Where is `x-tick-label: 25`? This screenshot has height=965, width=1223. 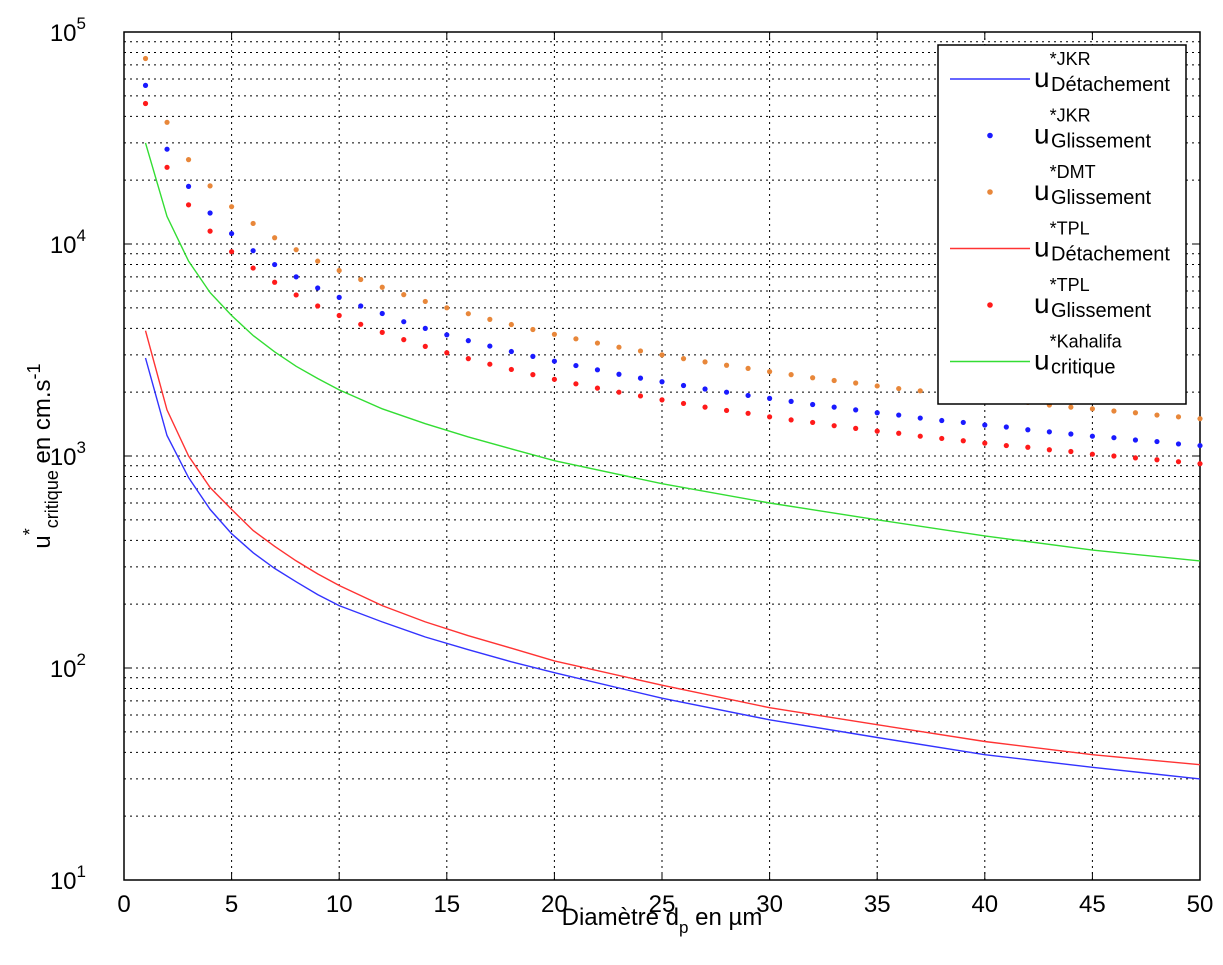 x-tick-label: 25 is located at coordinates (662, 904).